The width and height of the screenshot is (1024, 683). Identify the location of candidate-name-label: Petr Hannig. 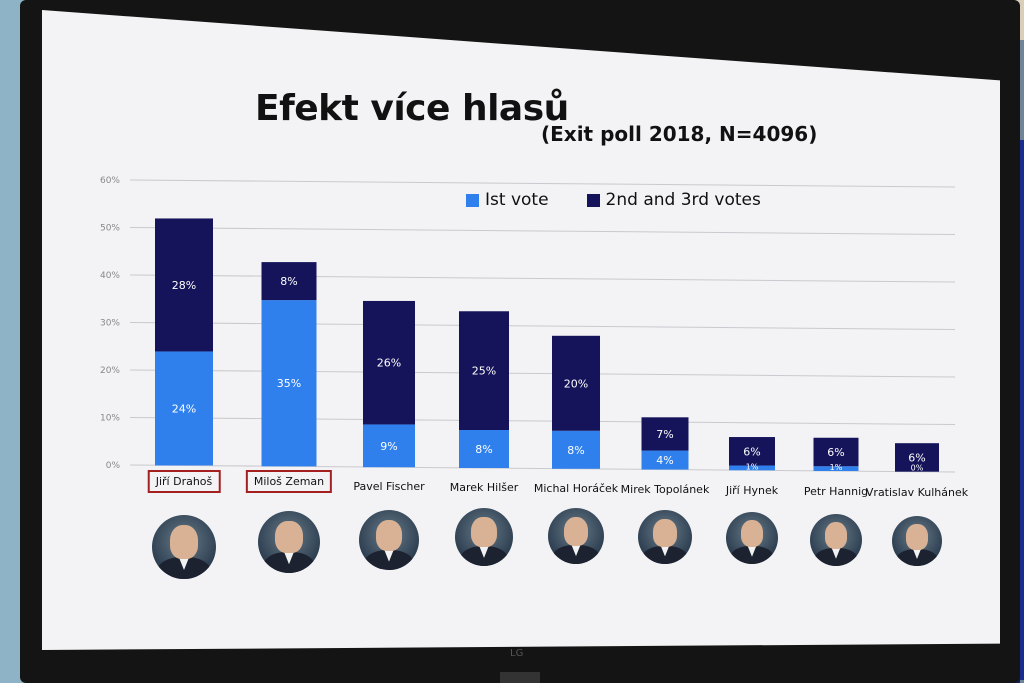
(836, 491).